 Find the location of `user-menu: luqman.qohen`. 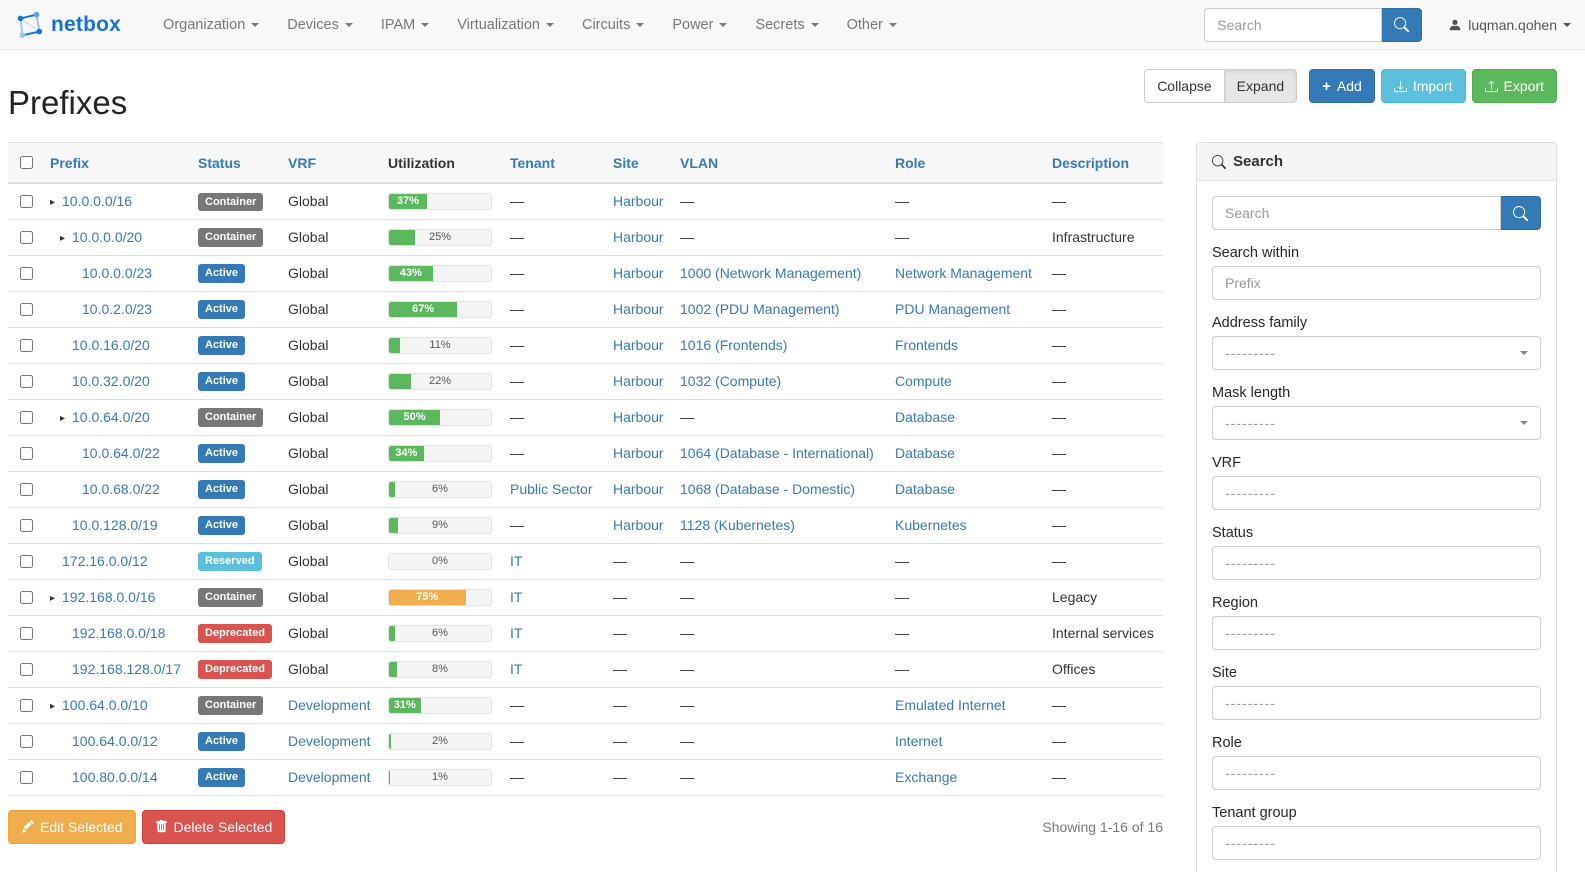

user-menu: luqman.qohen is located at coordinates (1509, 25).